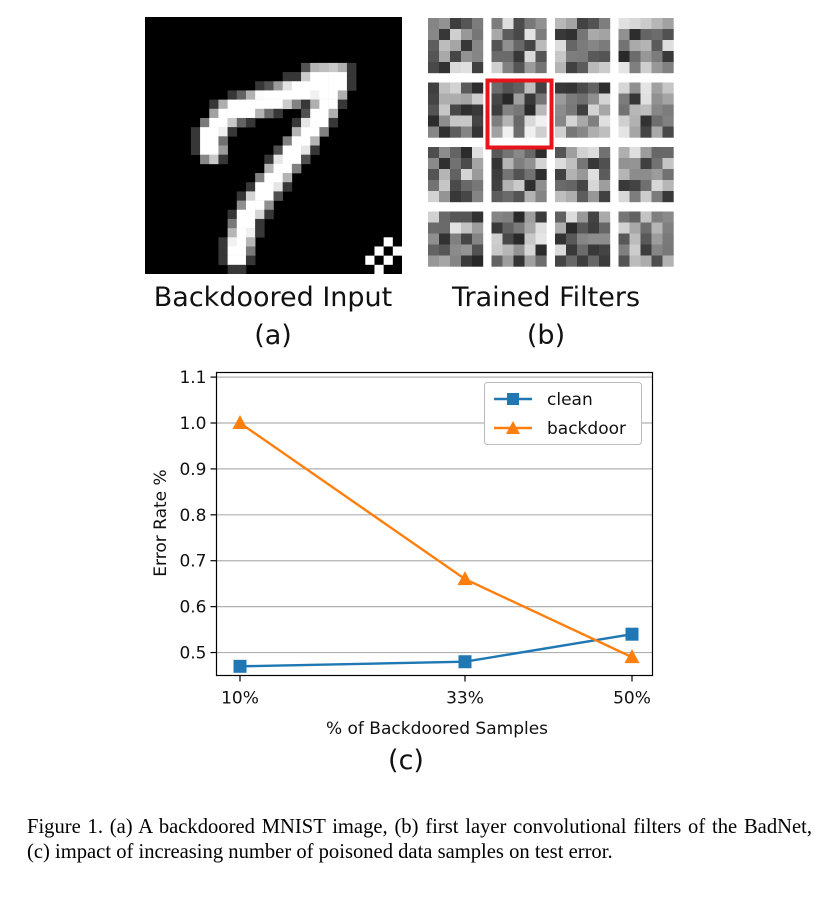  Describe the element at coordinates (240, 699) in the screenshot. I see `x-tick-label: 10%` at that location.